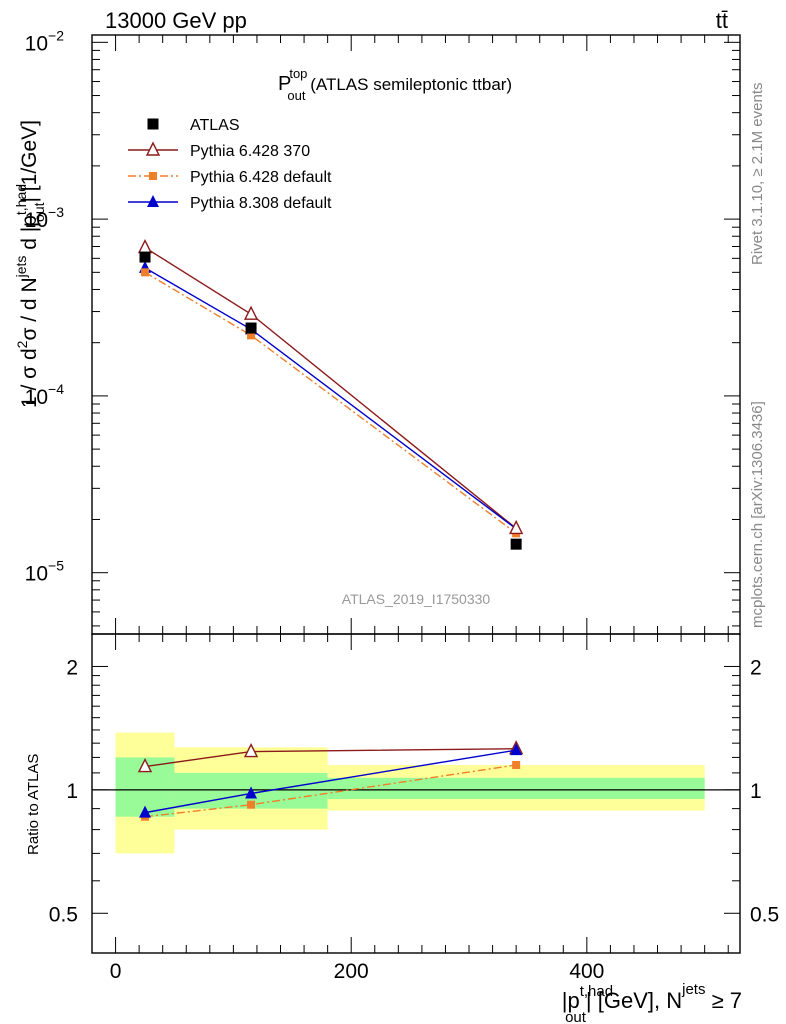 Image resolution: width=786 pixels, height=1024 pixels. I want to click on main-y-tick-label: 10⁻⁵, so click(45, 572).